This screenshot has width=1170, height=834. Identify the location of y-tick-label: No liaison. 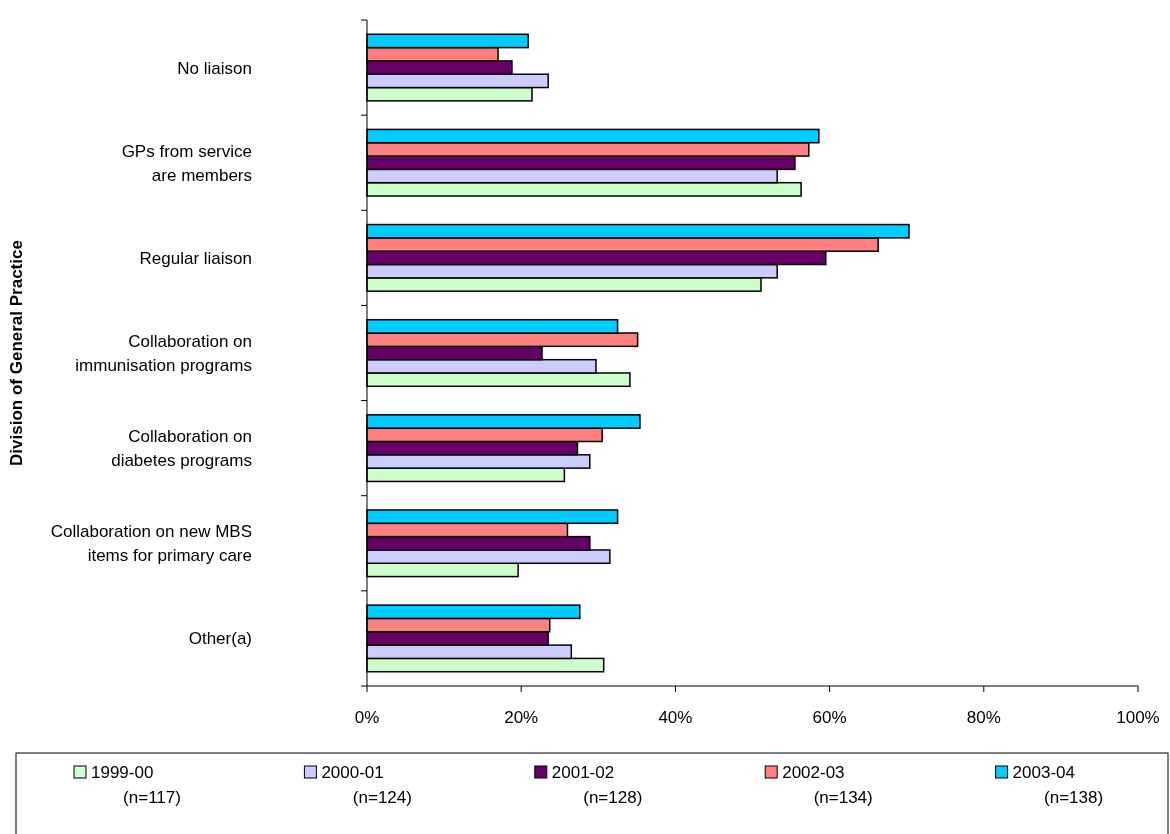
(214, 68).